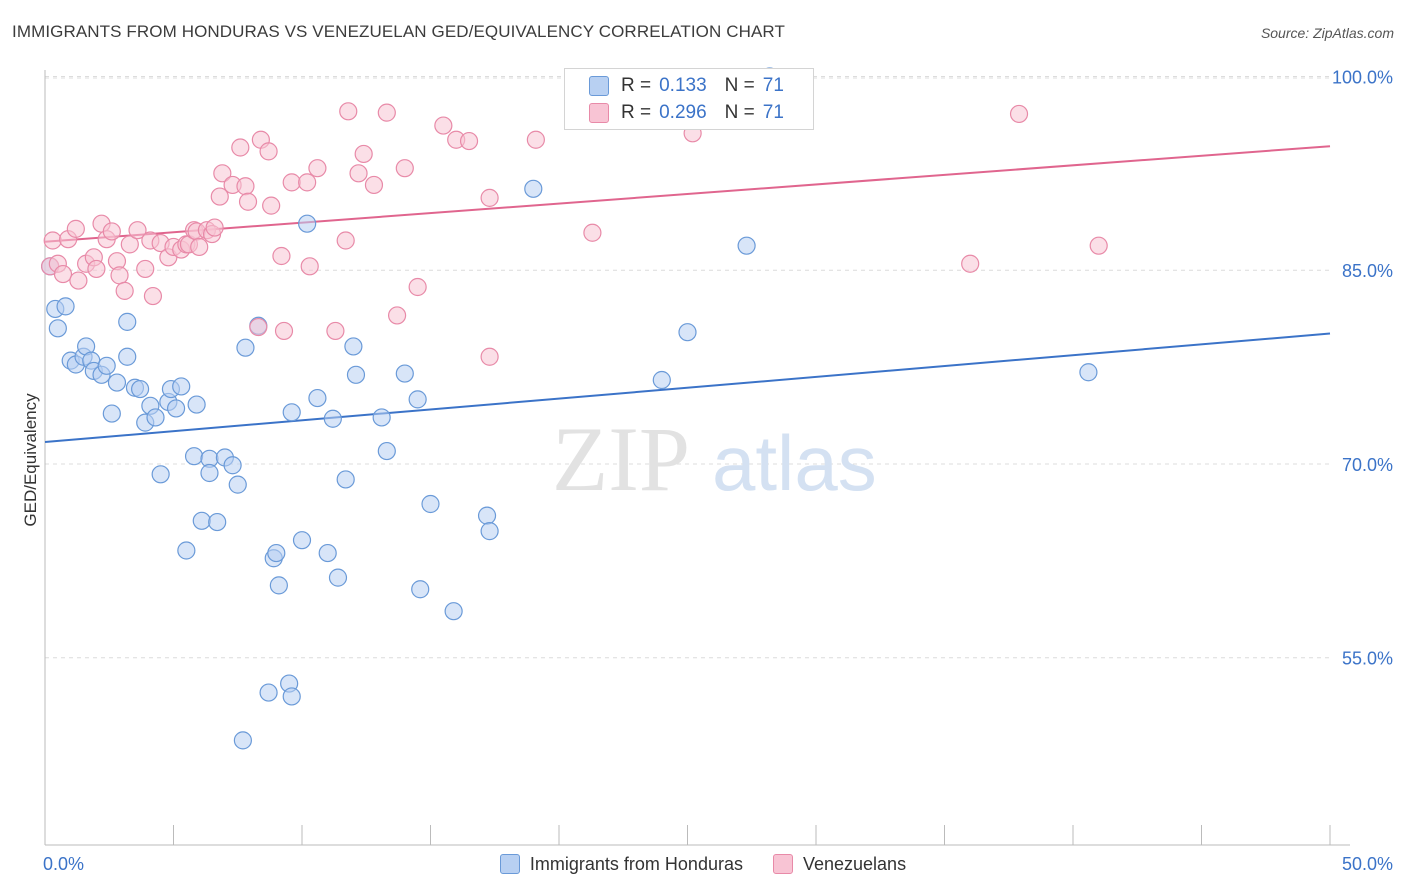 This screenshot has width=1406, height=892. I want to click on watermark-zip: ZIP, so click(621, 459).